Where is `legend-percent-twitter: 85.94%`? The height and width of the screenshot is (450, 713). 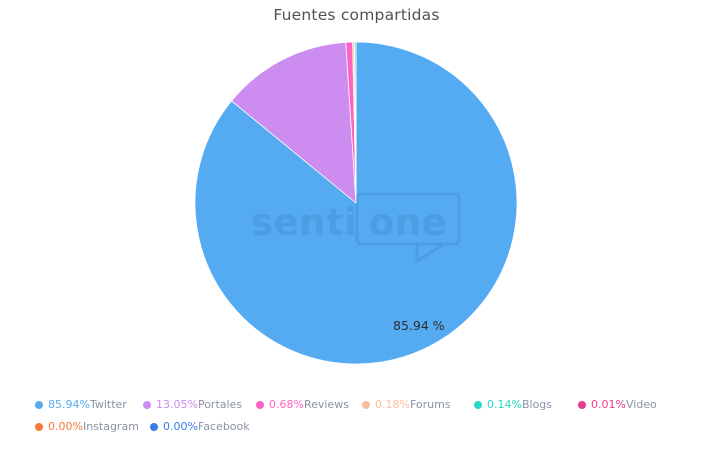
legend-percent-twitter: 85.94% is located at coordinates (69, 404).